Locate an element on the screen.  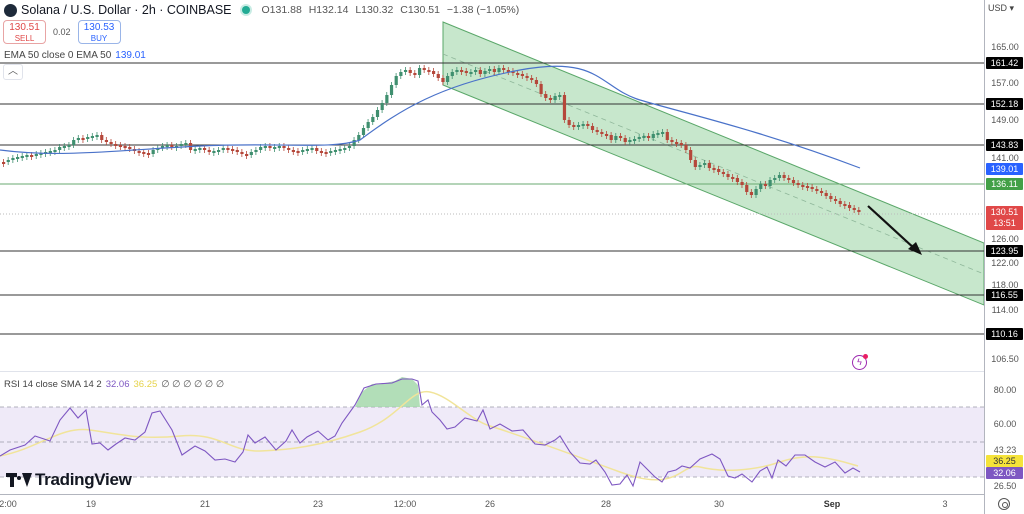
trade-panel: 130.51 SELL 0.02 130.53 BUY is located at coordinates (62, 32).